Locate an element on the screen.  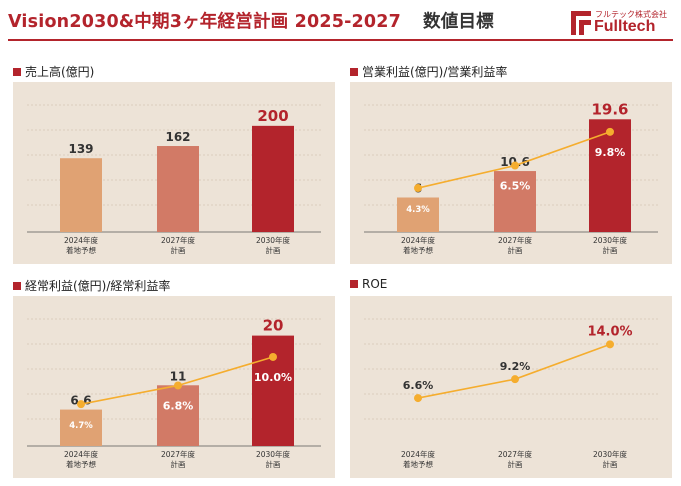
chart-title-operating-text: 営業利益(億円)/営業利益率 is located at coordinates (435, 72).